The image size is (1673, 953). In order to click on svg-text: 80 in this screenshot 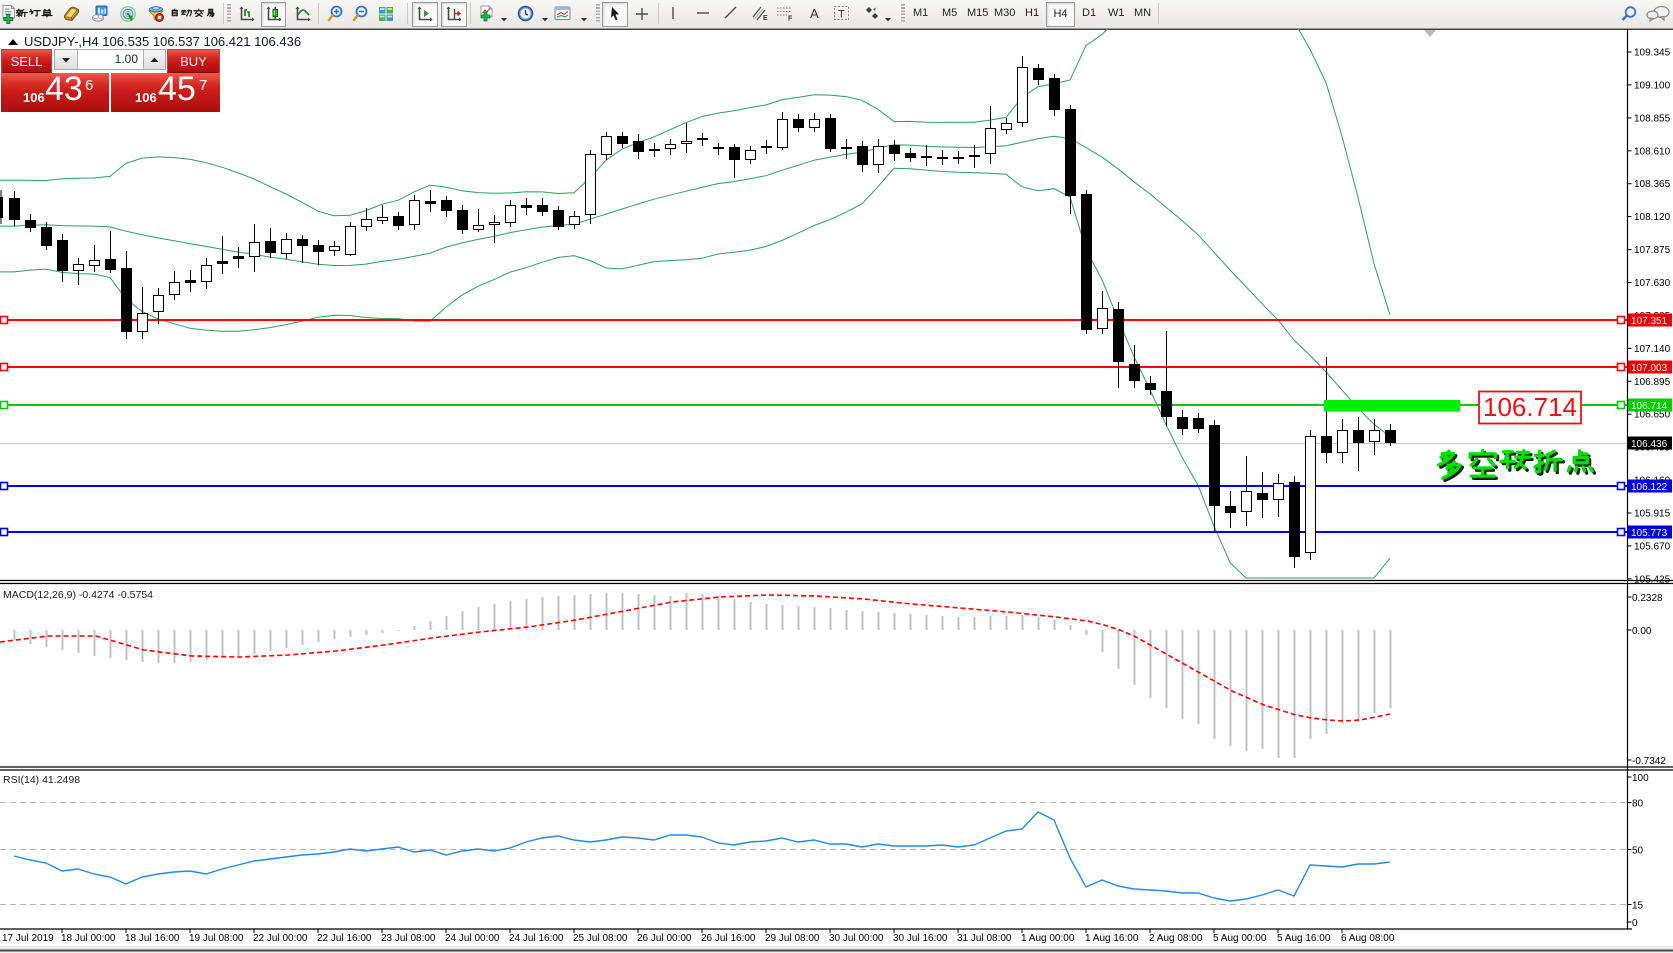, I will do `click(1638, 804)`.